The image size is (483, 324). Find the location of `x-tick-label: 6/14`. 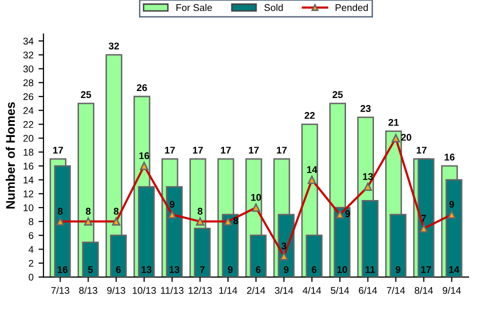

x-tick-label: 6/14 is located at coordinates (368, 290).